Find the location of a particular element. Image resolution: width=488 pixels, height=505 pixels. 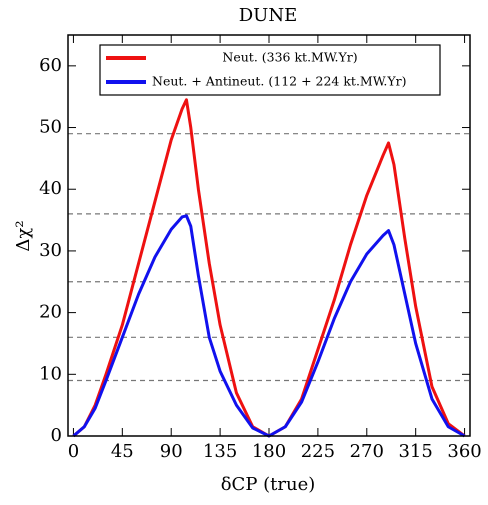

y-tick-label: 0 is located at coordinates (56, 435).